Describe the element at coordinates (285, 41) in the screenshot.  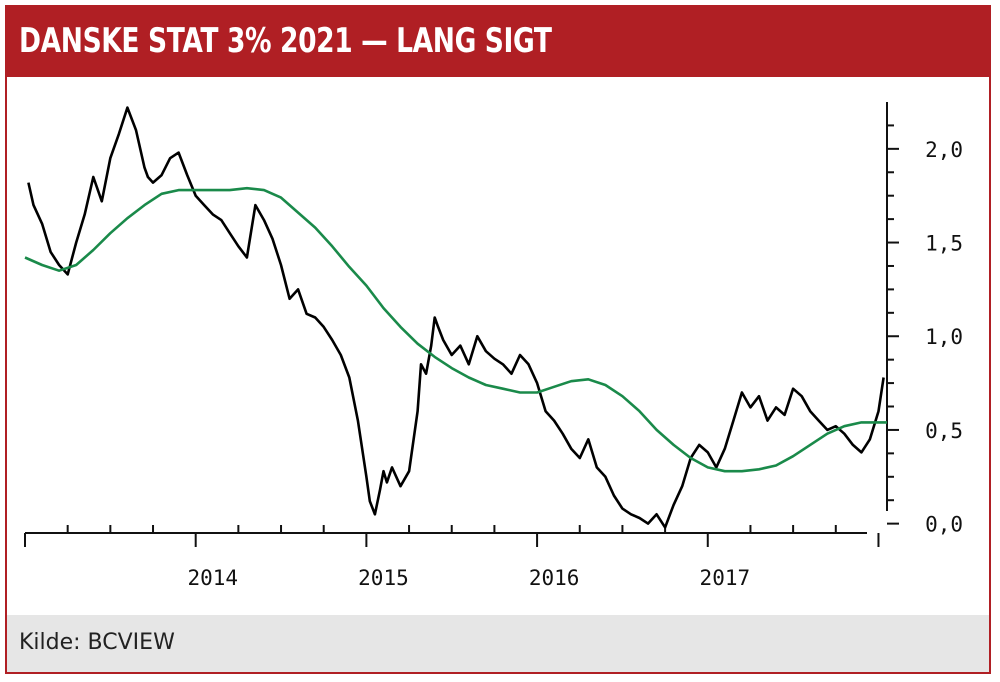
I see `chart-title: DANSKE STAT 3% 2021 — LANG SIGT` at that location.